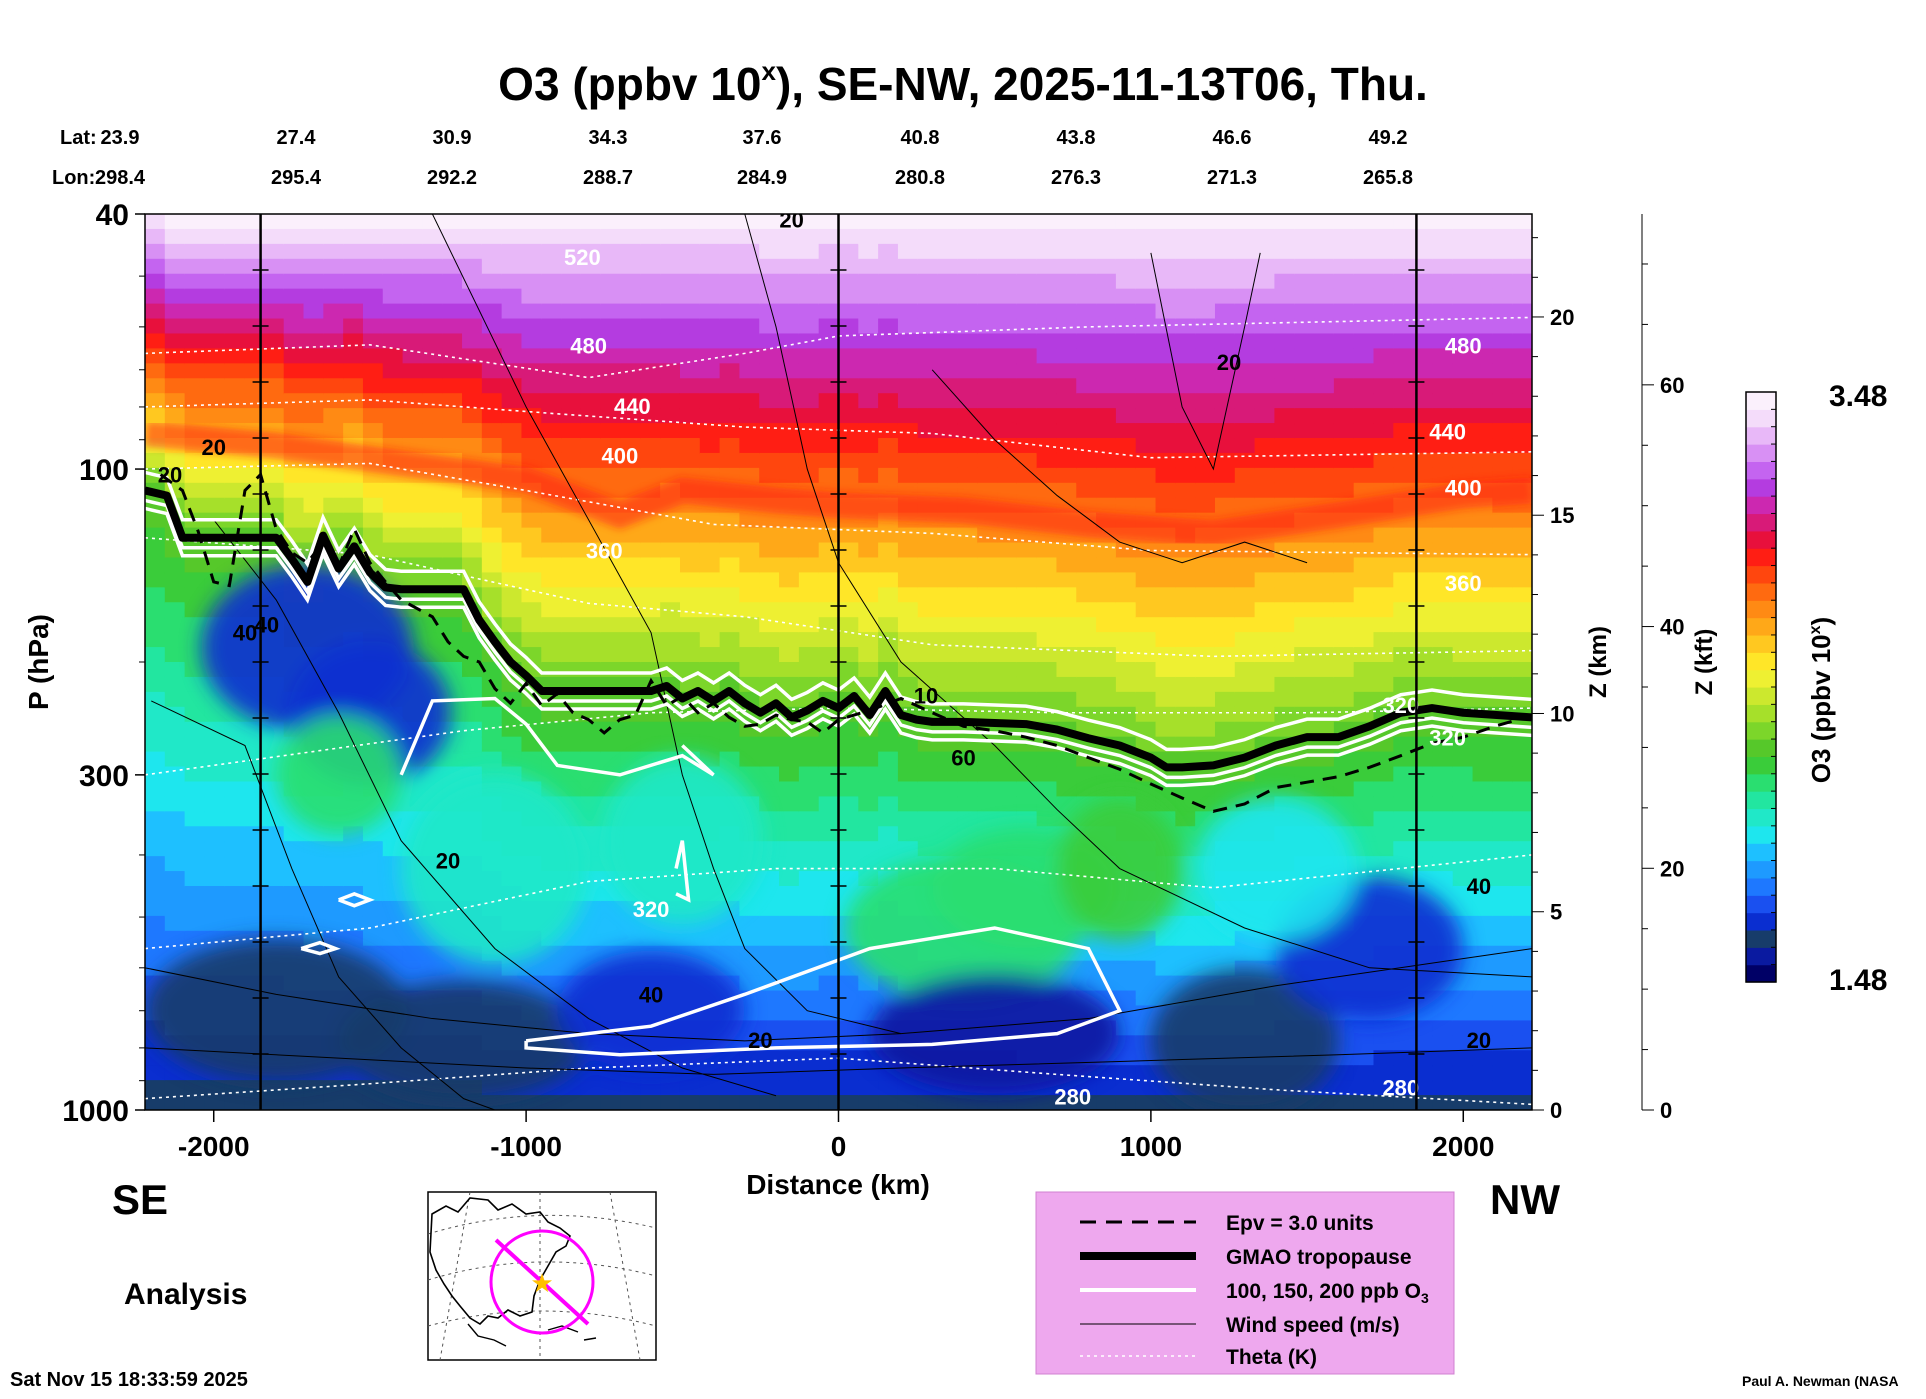 The height and width of the screenshot is (1399, 1926). Describe the element at coordinates (1388, 178) in the screenshot. I see `lon-tick-label: 265.8` at that location.